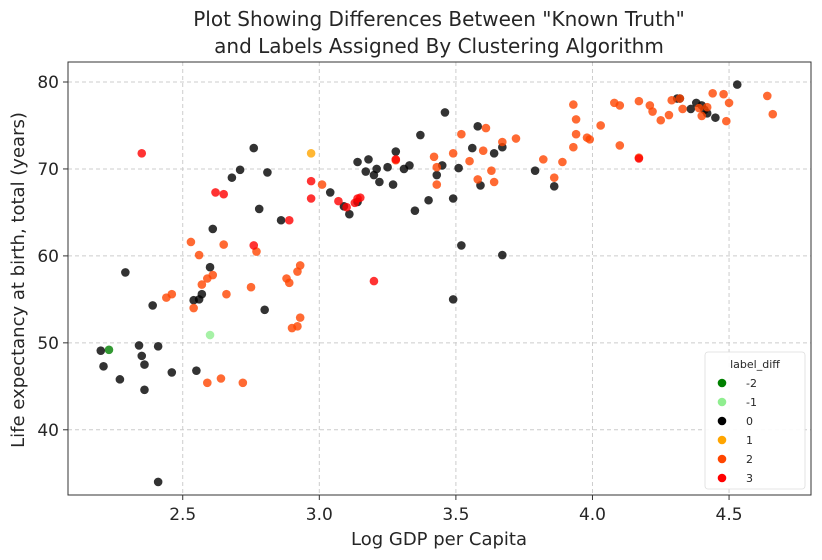 This screenshot has width=822, height=560. I want to click on x-axis-ticks: 2.5 3.0 3.5 4.0 4.5, so click(456, 510).